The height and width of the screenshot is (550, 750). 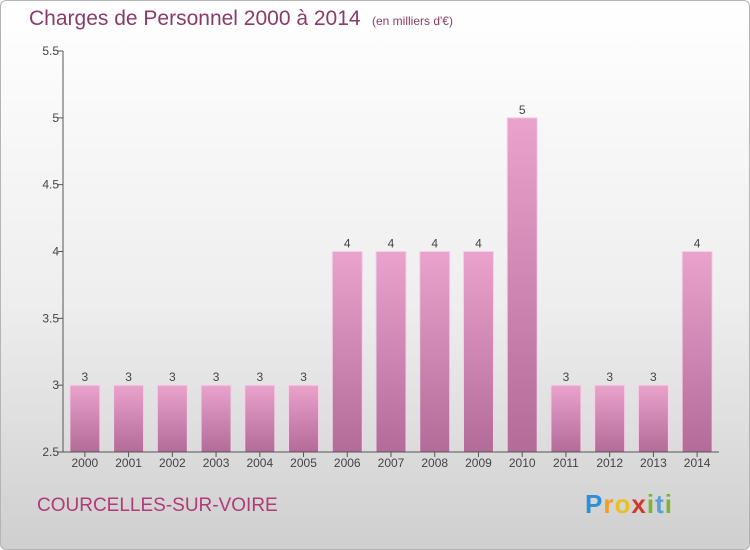 What do you see at coordinates (391, 352) in the screenshot?
I see `bar-2007` at bounding box center [391, 352].